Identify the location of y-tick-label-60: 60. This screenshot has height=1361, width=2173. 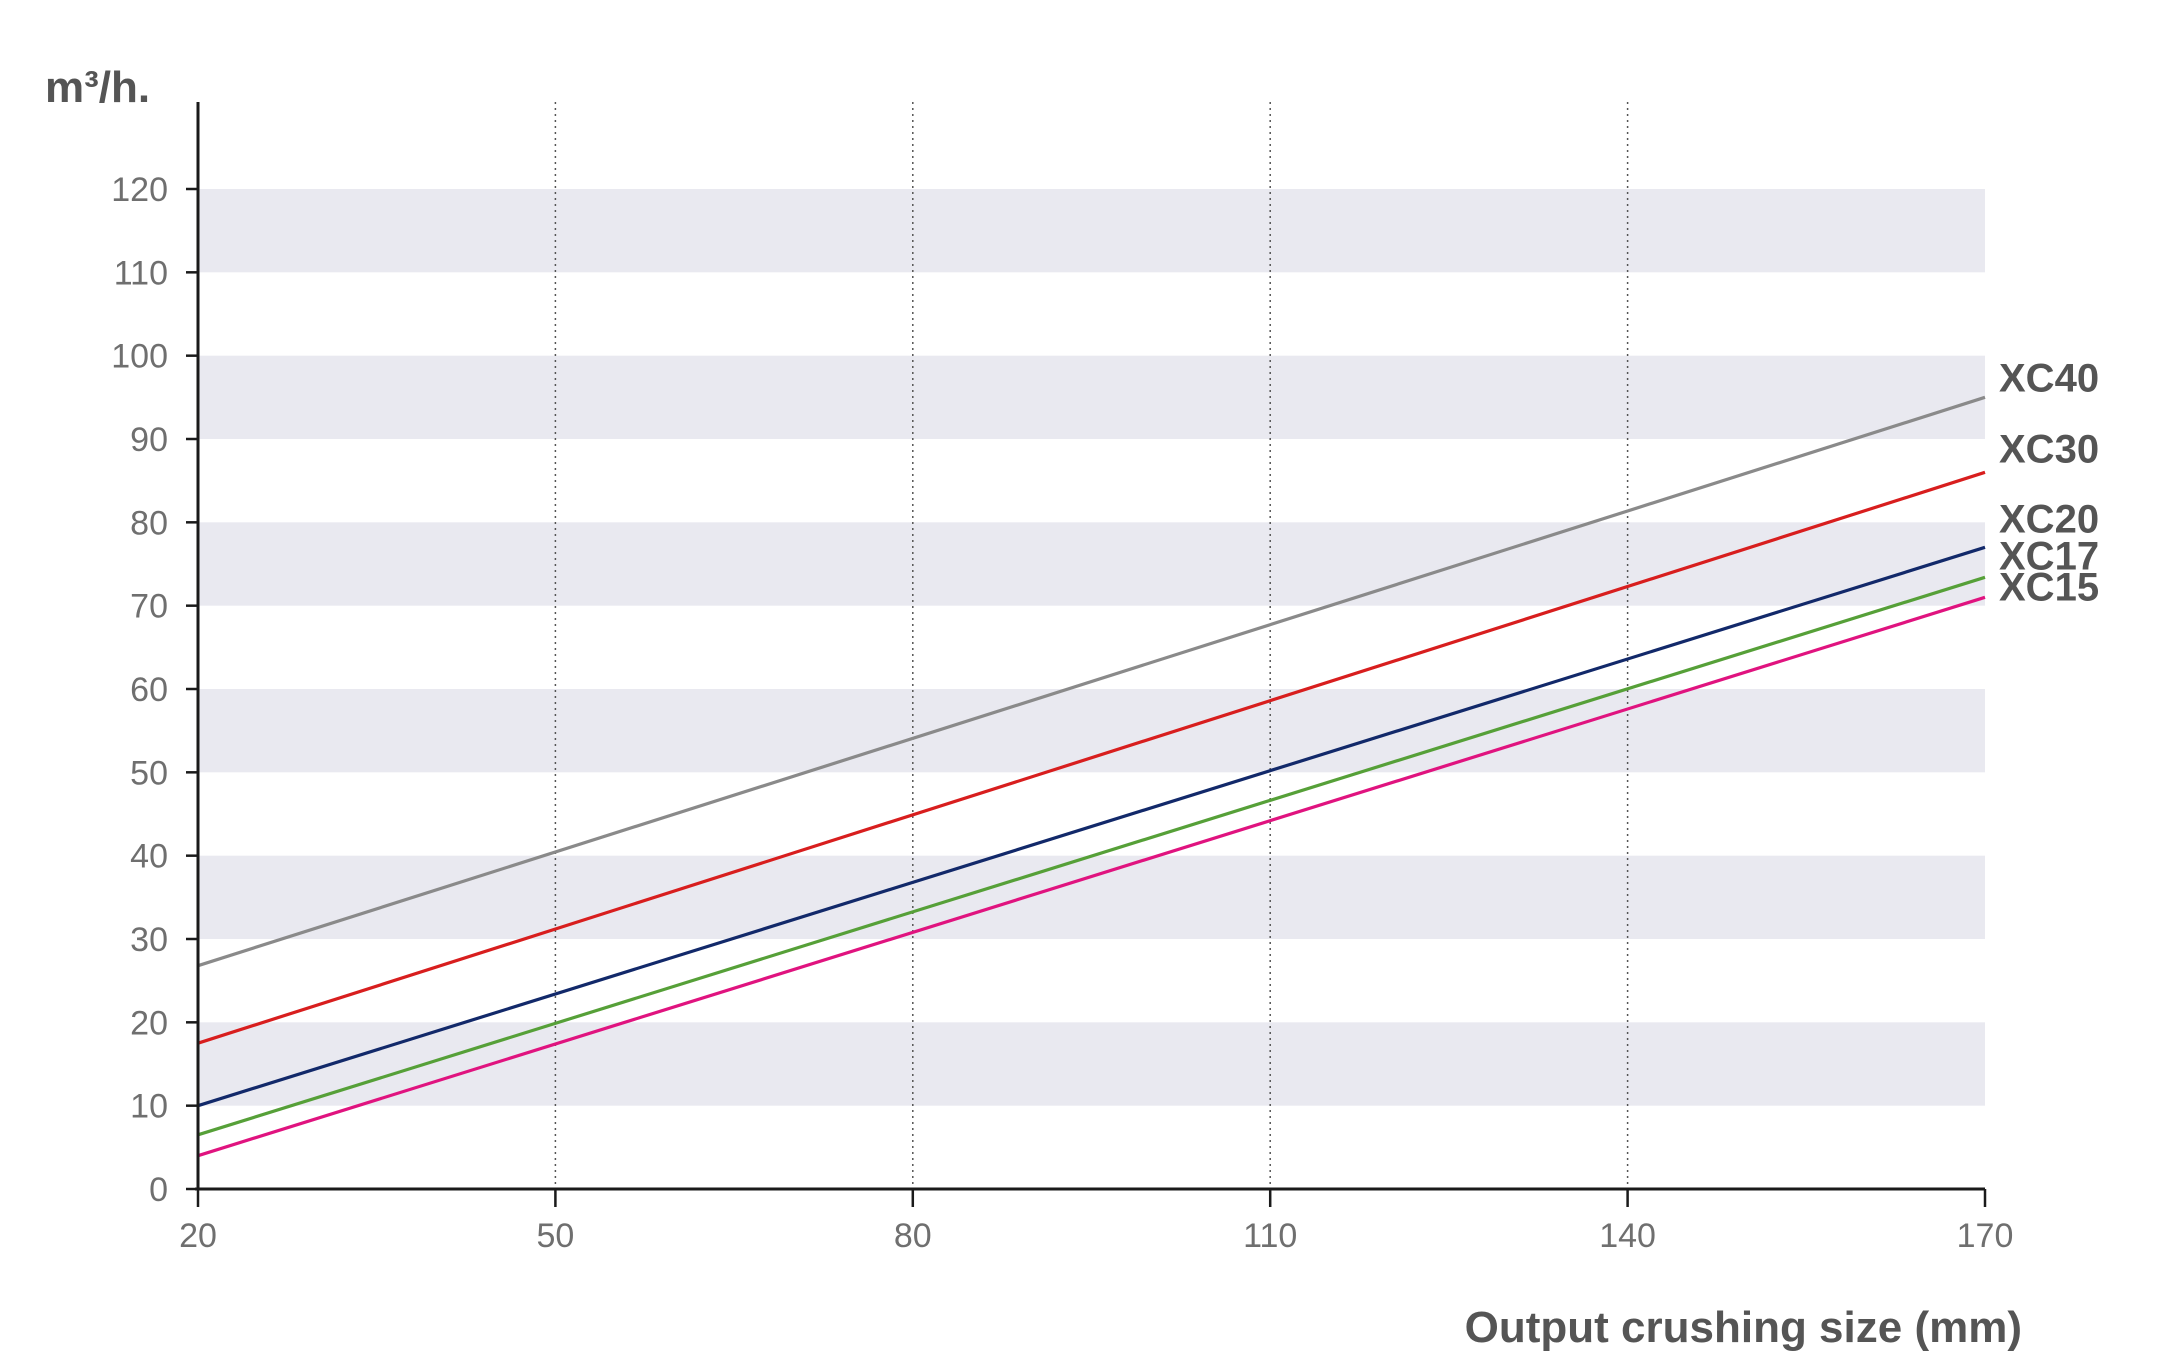
(149, 690).